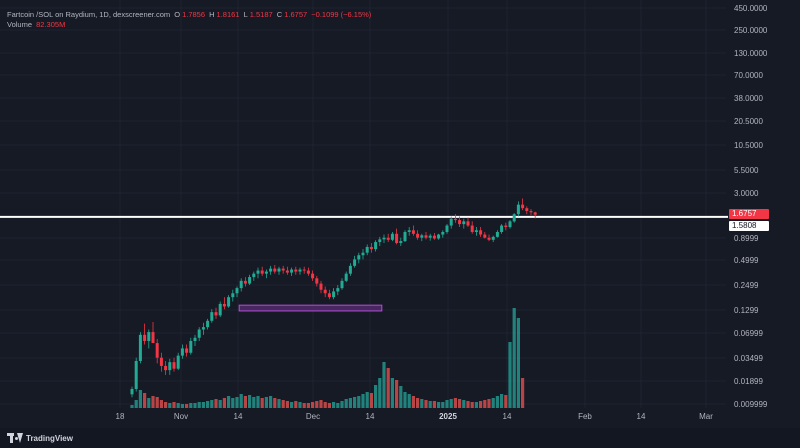 This screenshot has width=800, height=448. What do you see at coordinates (228, 14) in the screenshot?
I see `high-value: 1.8161` at bounding box center [228, 14].